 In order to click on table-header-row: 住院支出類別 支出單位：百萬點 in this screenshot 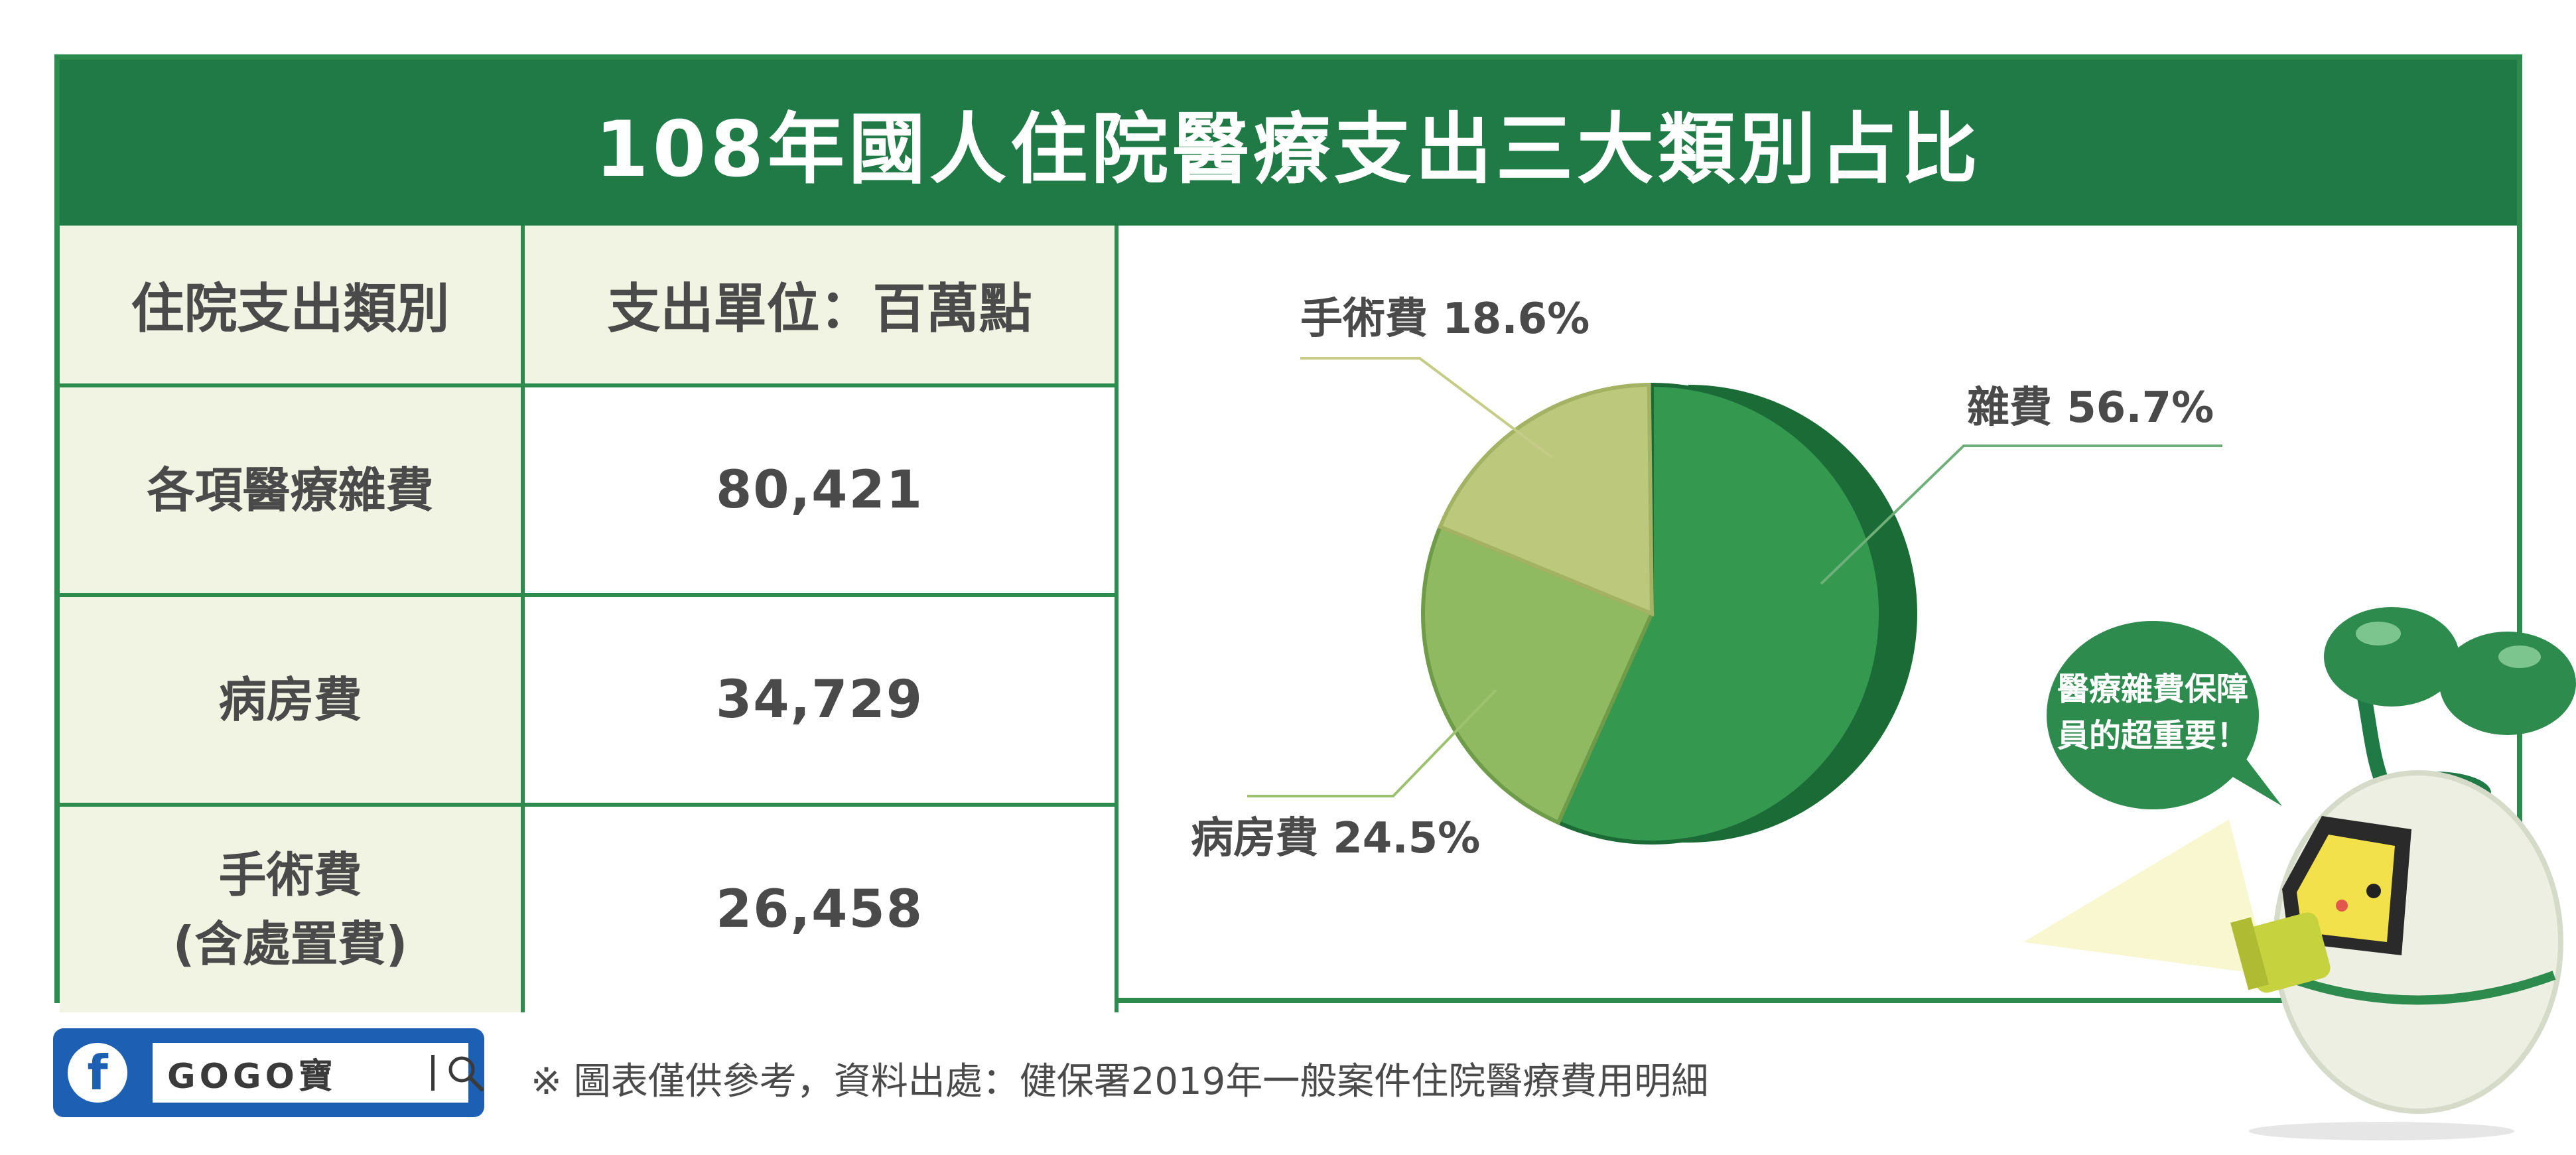, I will do `click(589, 306)`.